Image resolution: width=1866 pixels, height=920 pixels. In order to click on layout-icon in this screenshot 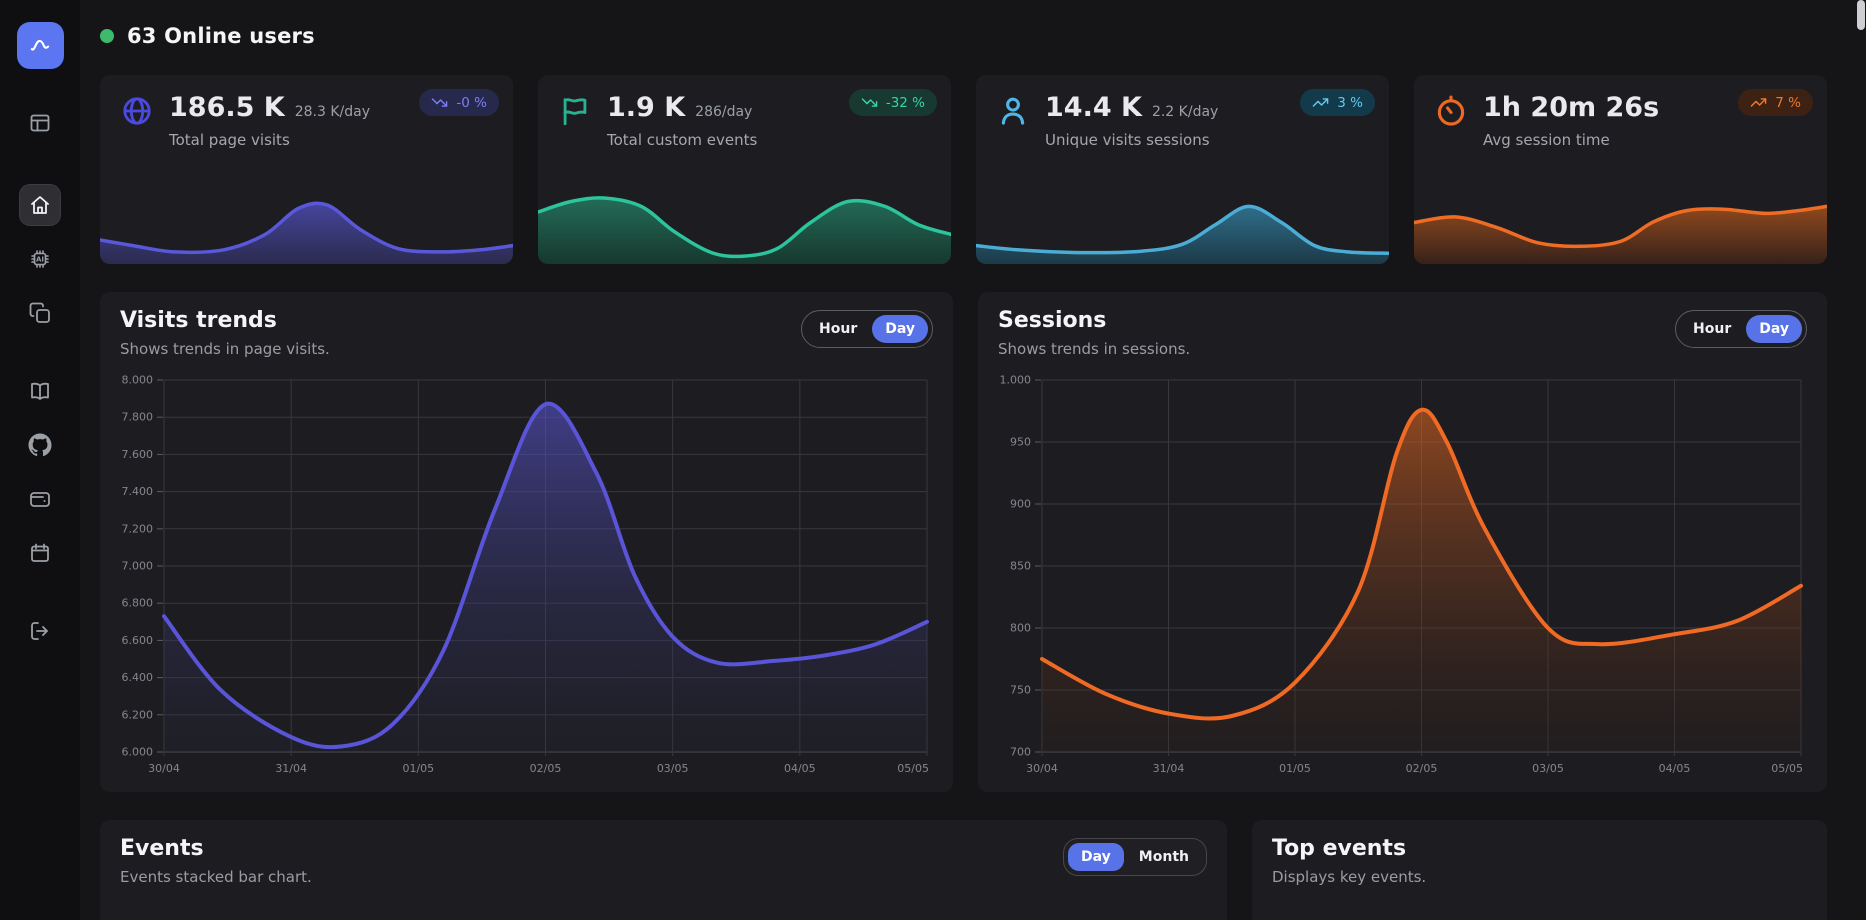, I will do `click(40, 123)`.